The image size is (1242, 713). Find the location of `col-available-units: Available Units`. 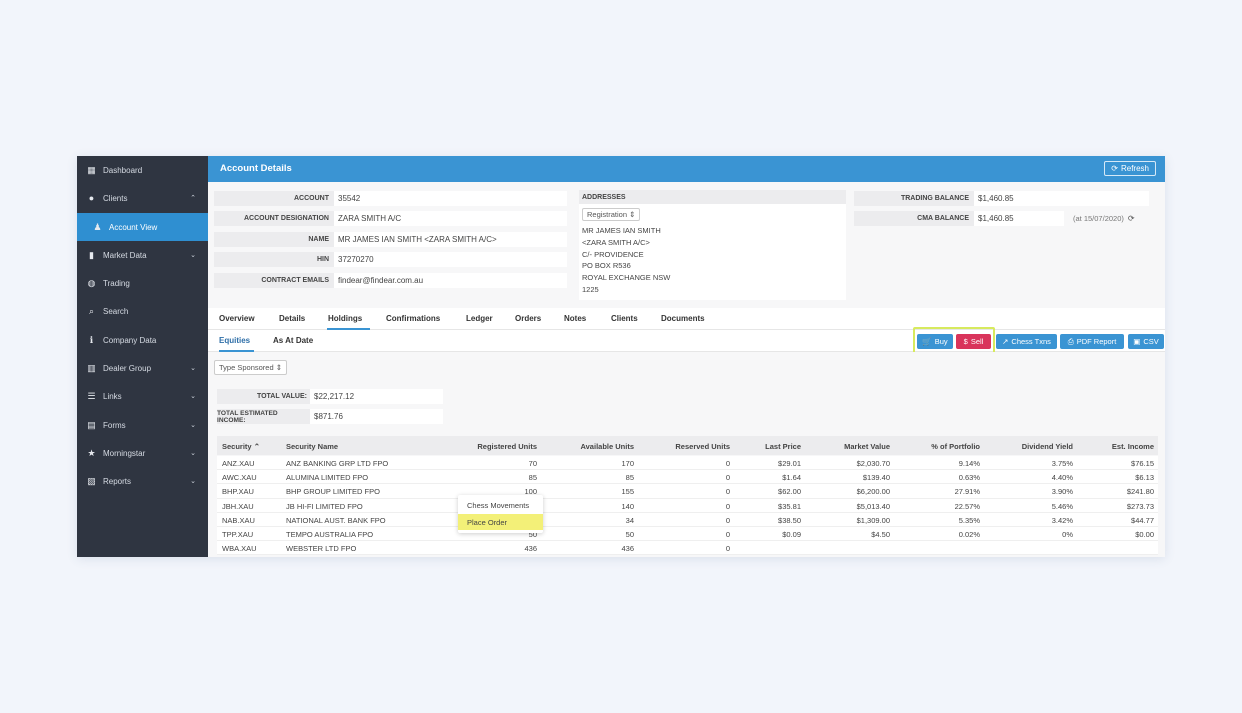

col-available-units: Available Units is located at coordinates (607, 446).